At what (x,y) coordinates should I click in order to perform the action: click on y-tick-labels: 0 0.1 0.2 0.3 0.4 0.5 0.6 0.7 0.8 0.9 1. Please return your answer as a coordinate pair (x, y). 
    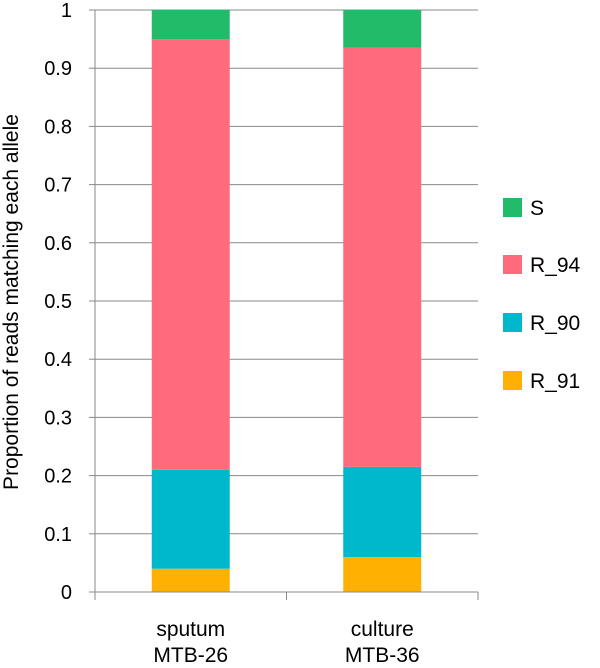
    Looking at the image, I should click on (58, 302).